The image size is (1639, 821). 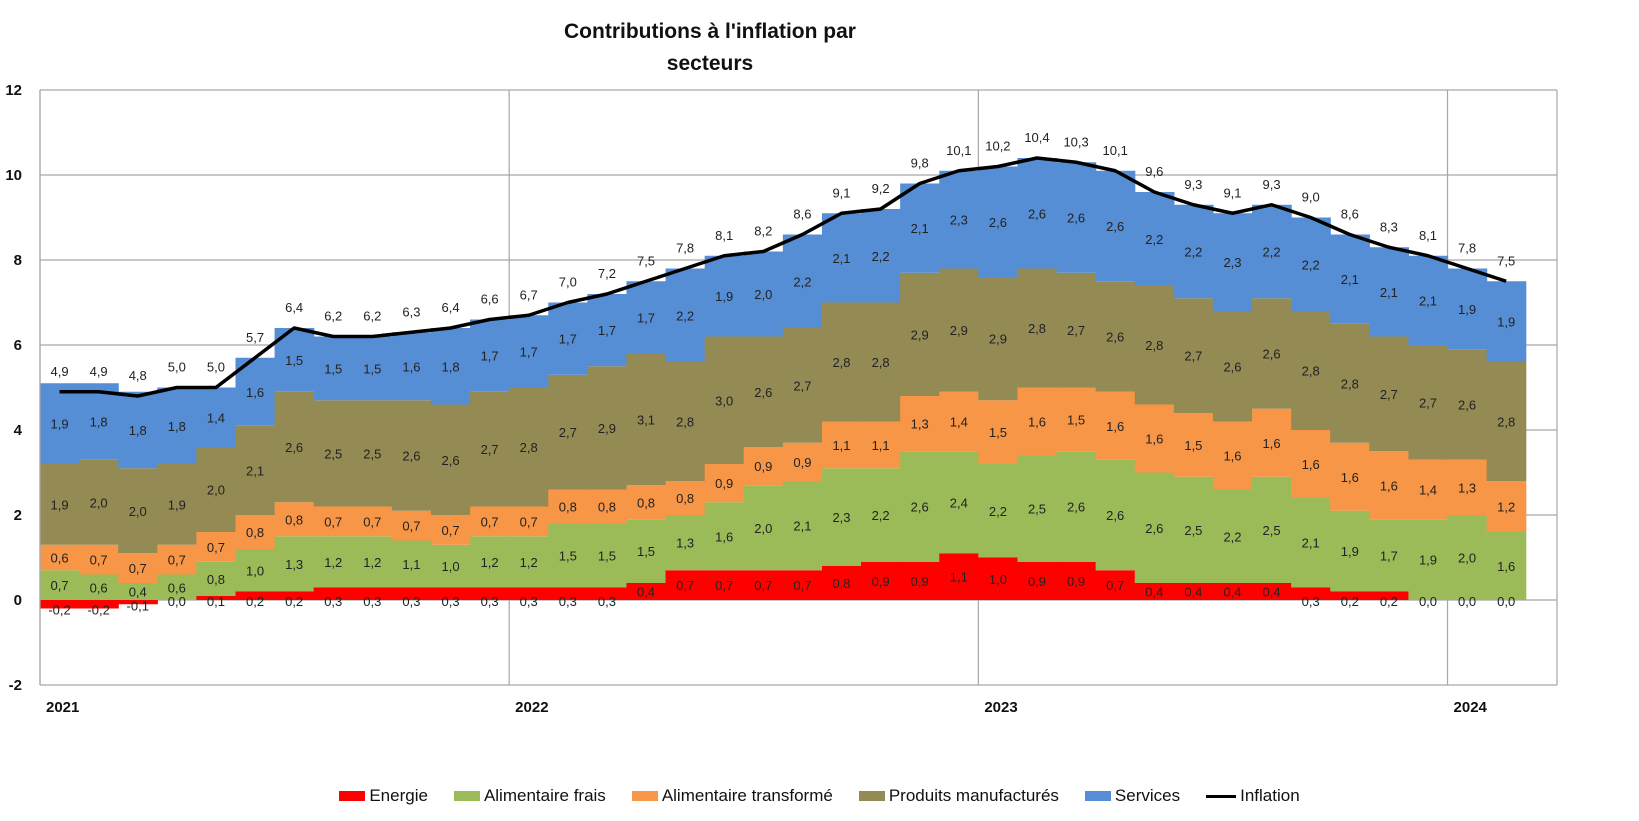 I want to click on data-label: 1,5, so click(x=646, y=551).